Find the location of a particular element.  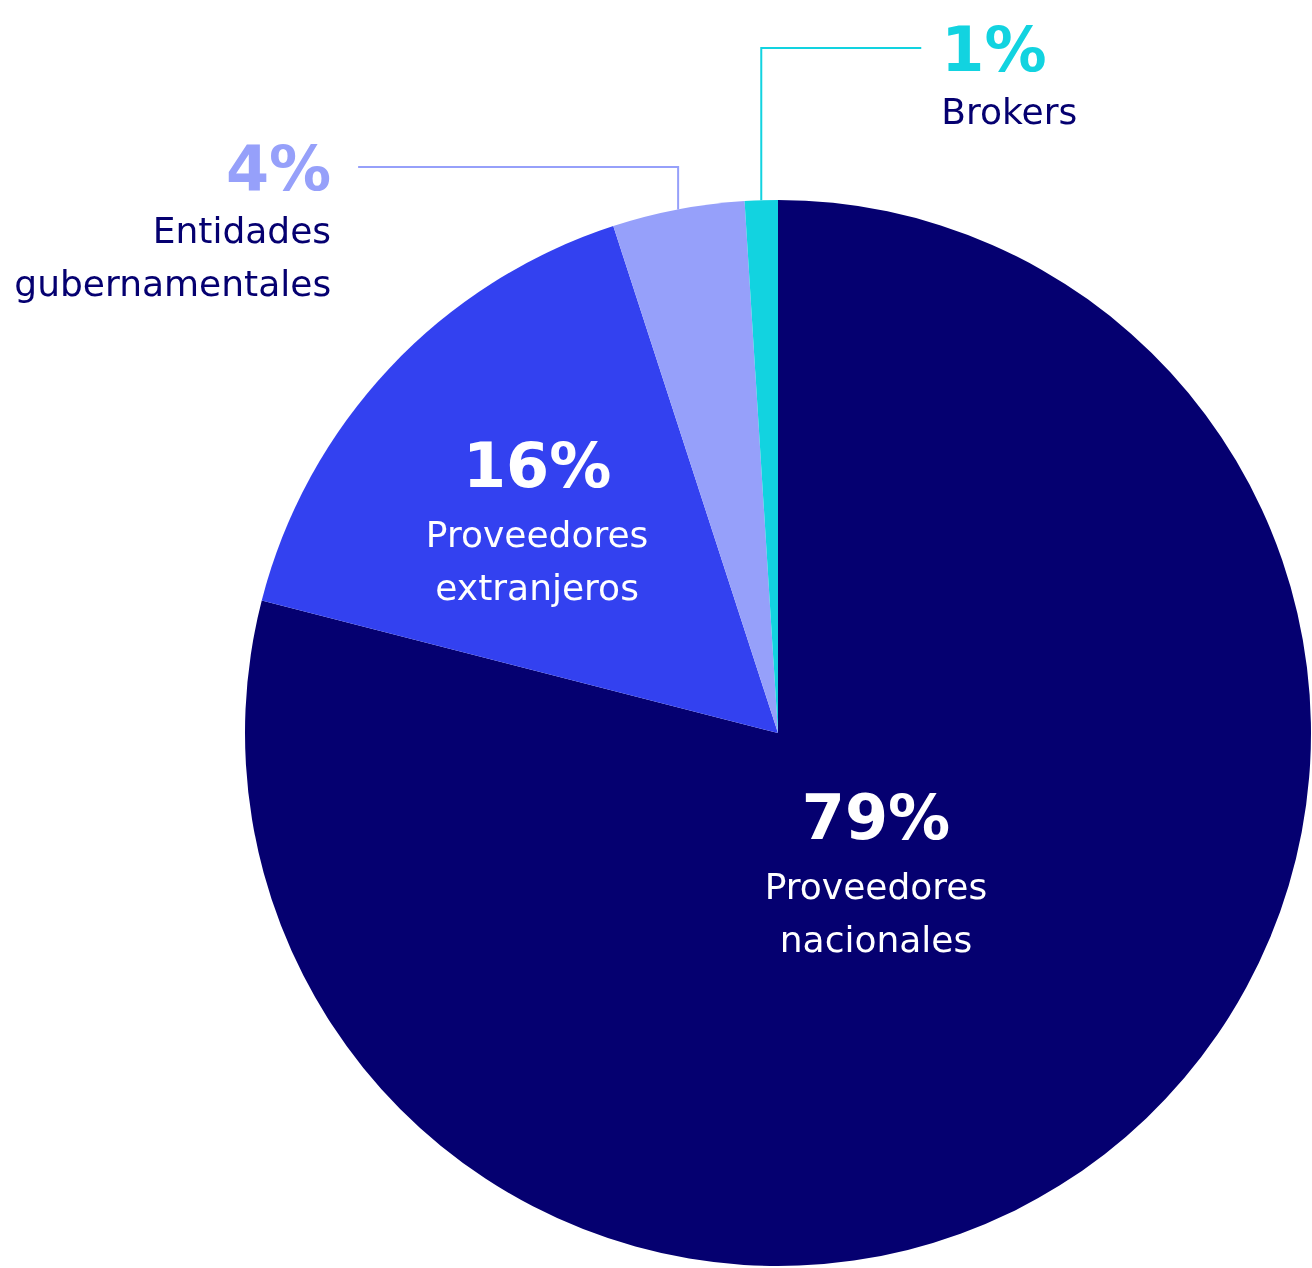

data-label: 4% is located at coordinates (278, 168).